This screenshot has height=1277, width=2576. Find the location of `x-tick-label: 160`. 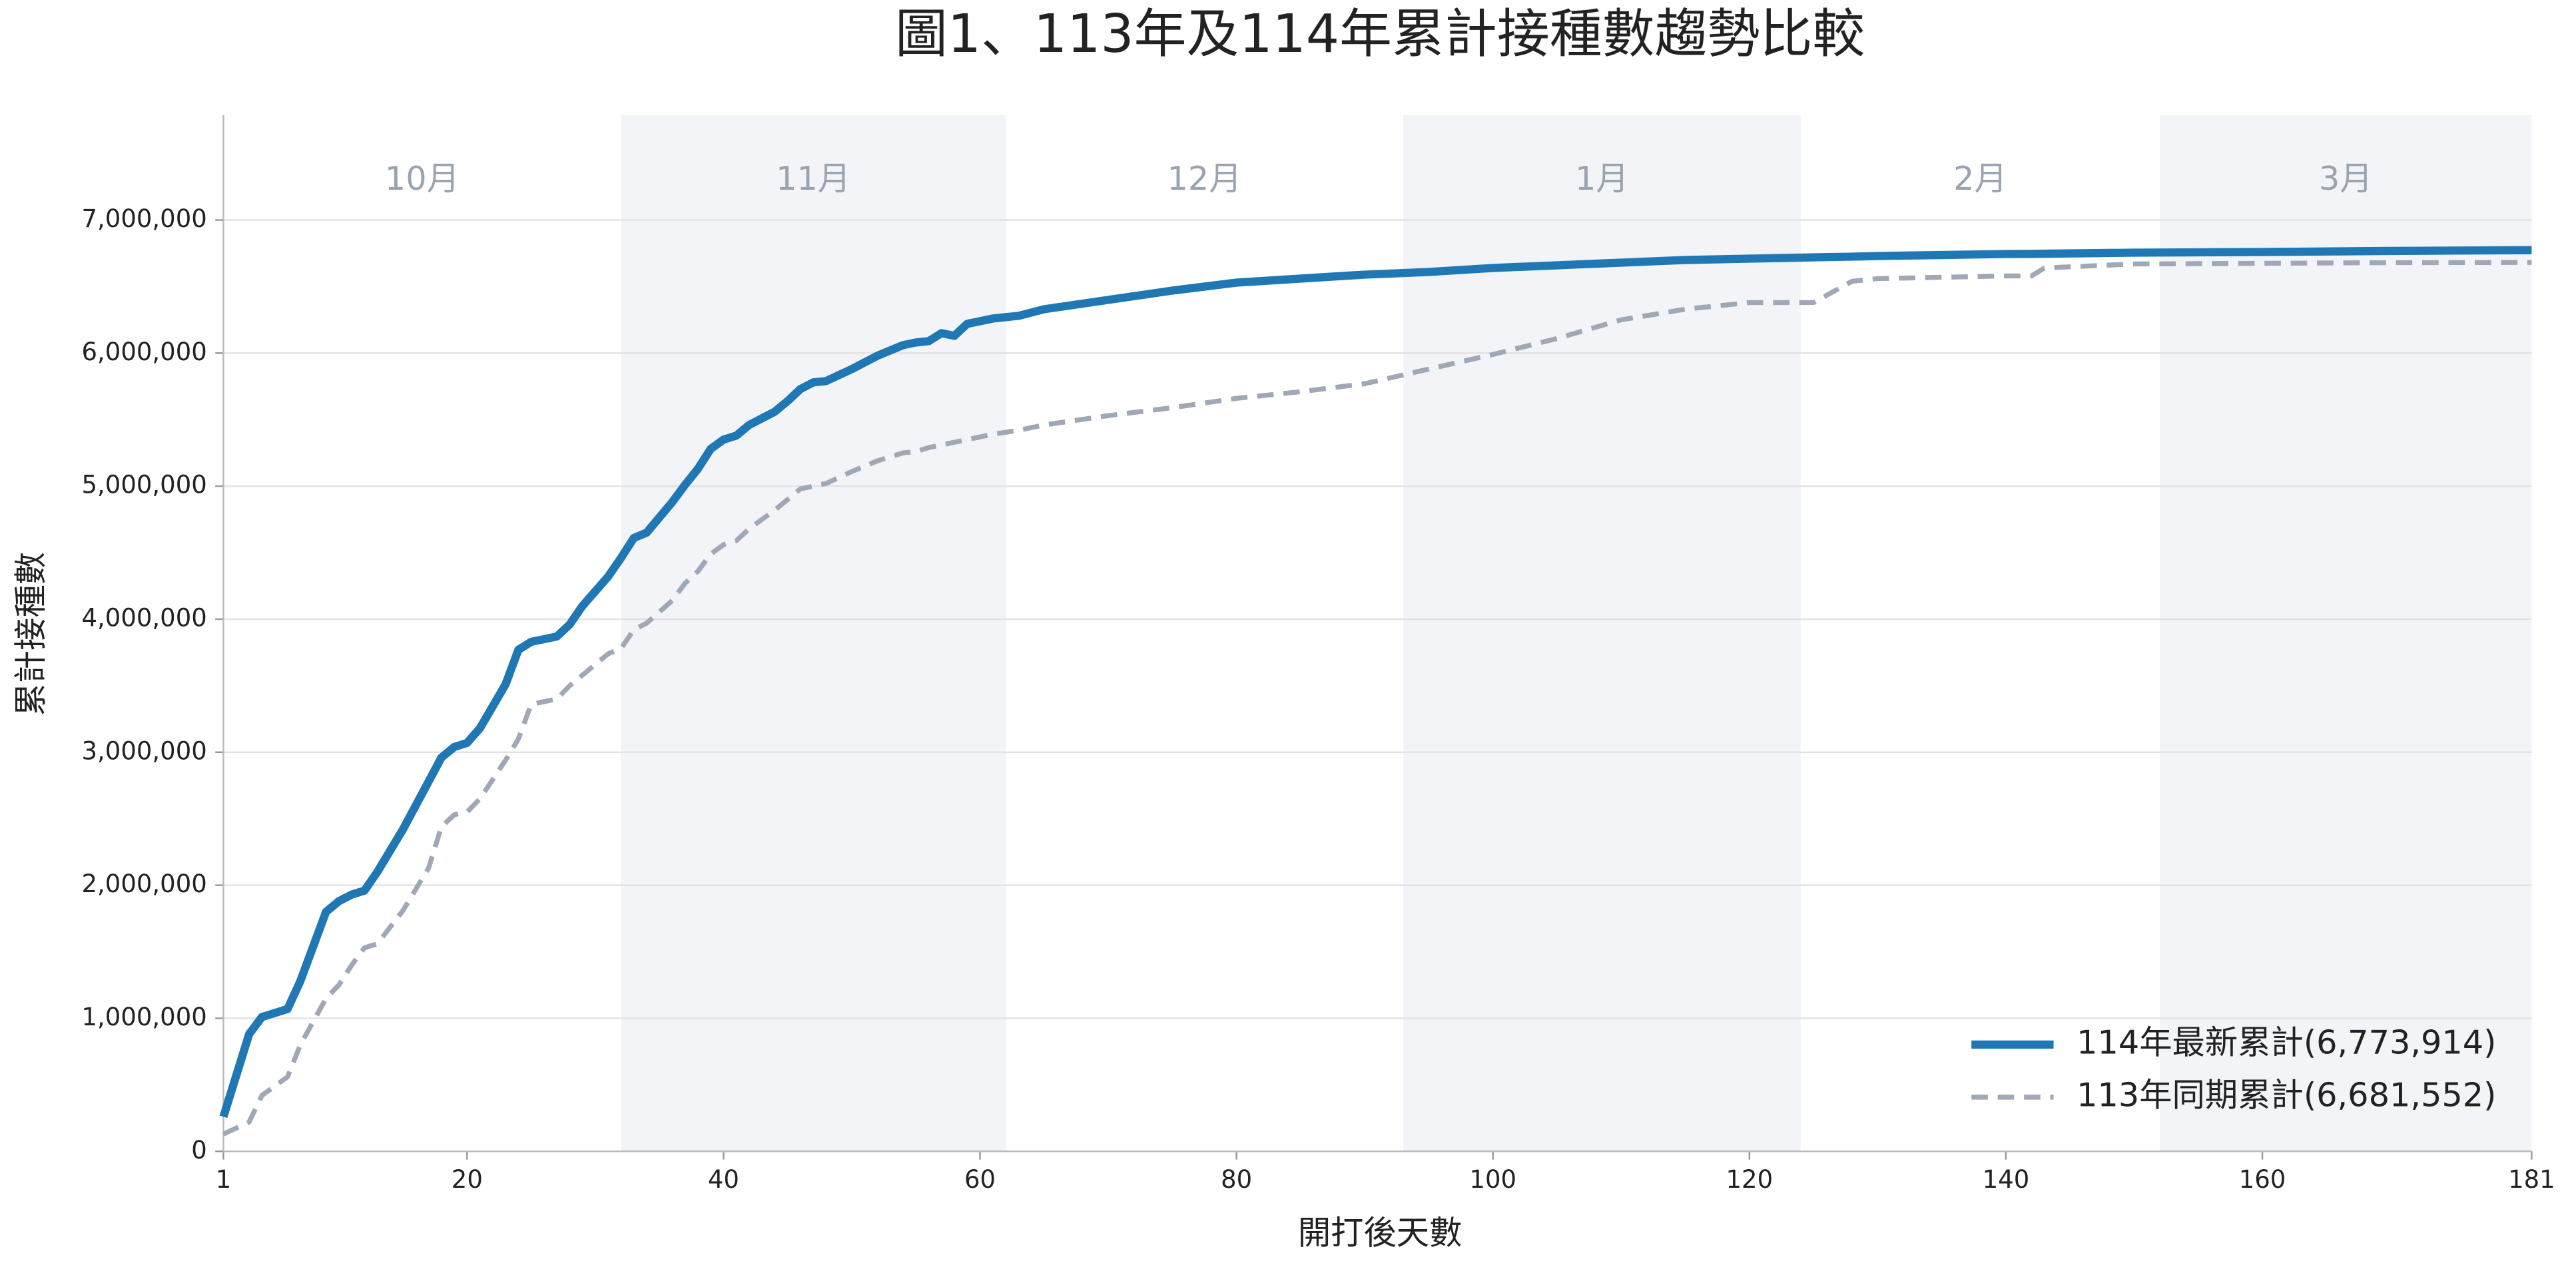

x-tick-label: 160 is located at coordinates (2262, 1179).